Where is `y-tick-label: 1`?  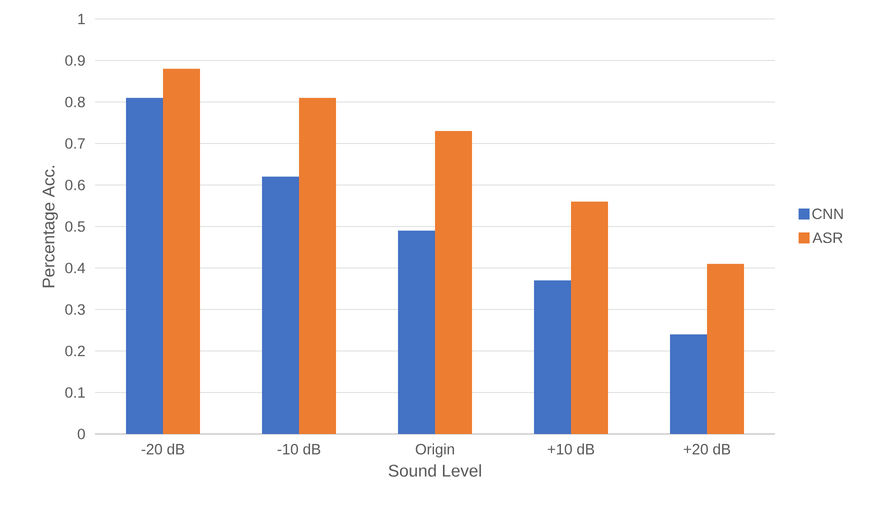 y-tick-label: 1 is located at coordinates (81, 19).